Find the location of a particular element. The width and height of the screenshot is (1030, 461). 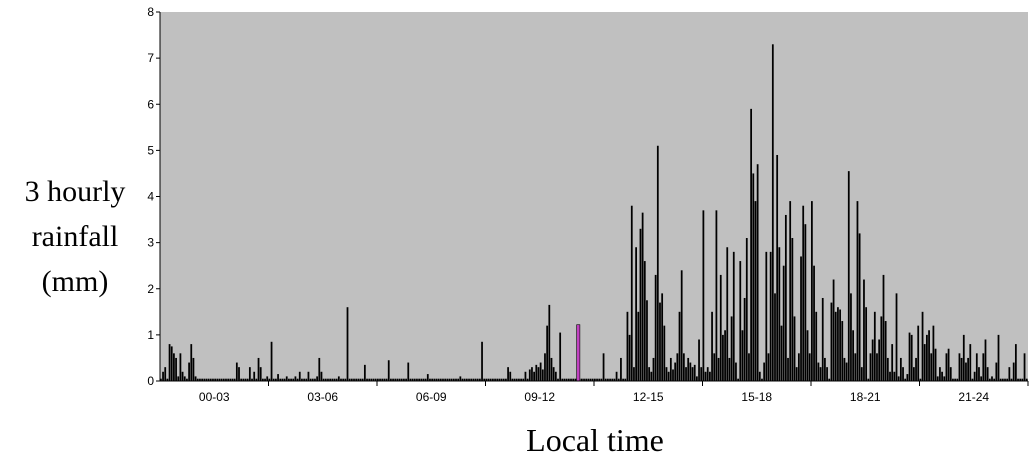

y-tick-label: 3 is located at coordinates (150, 243).